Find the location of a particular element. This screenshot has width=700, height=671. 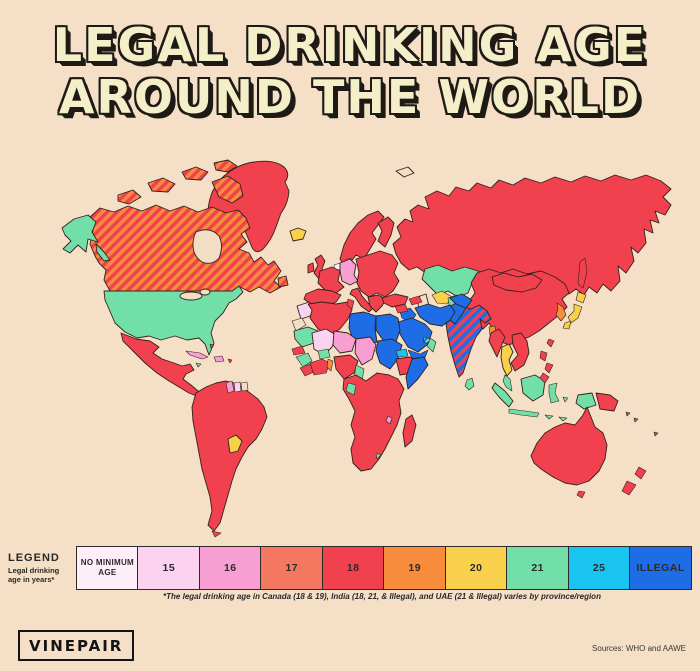

region-australia is located at coordinates (569, 446).